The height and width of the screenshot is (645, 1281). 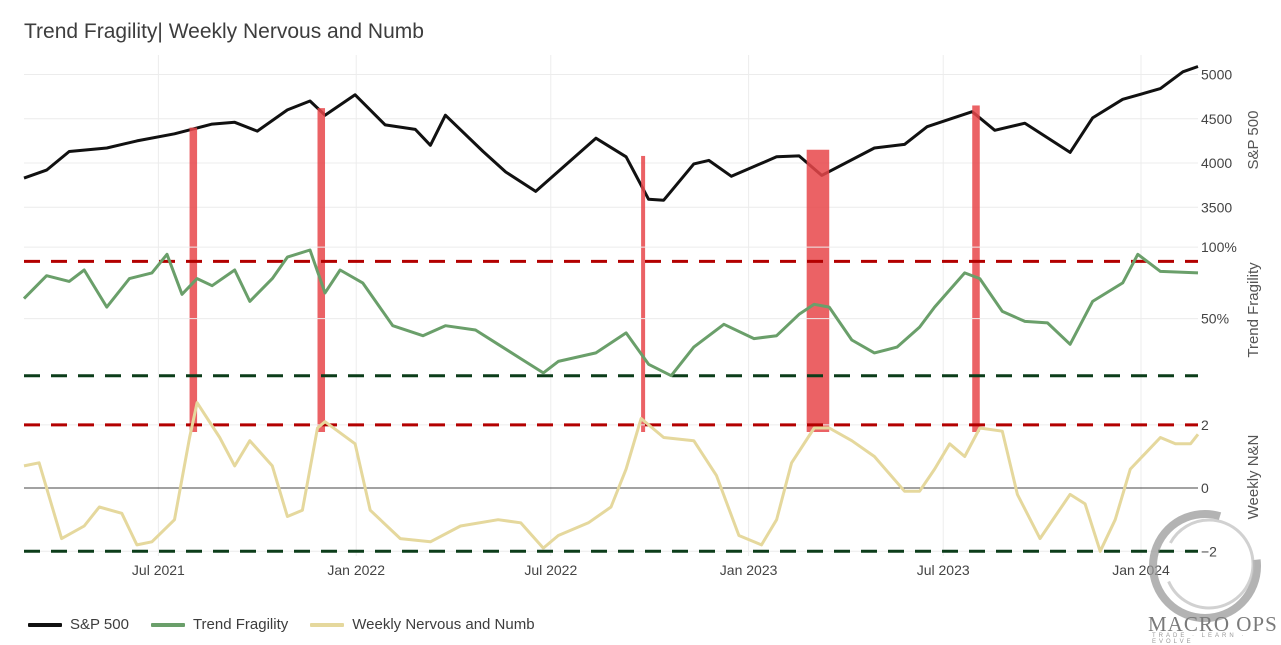 I want to click on legend-swatch-sp500, so click(x=45, y=624).